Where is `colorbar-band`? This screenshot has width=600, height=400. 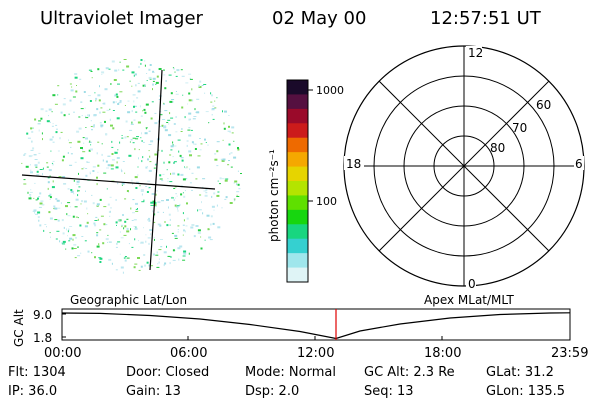 colorbar-band is located at coordinates (297, 188).